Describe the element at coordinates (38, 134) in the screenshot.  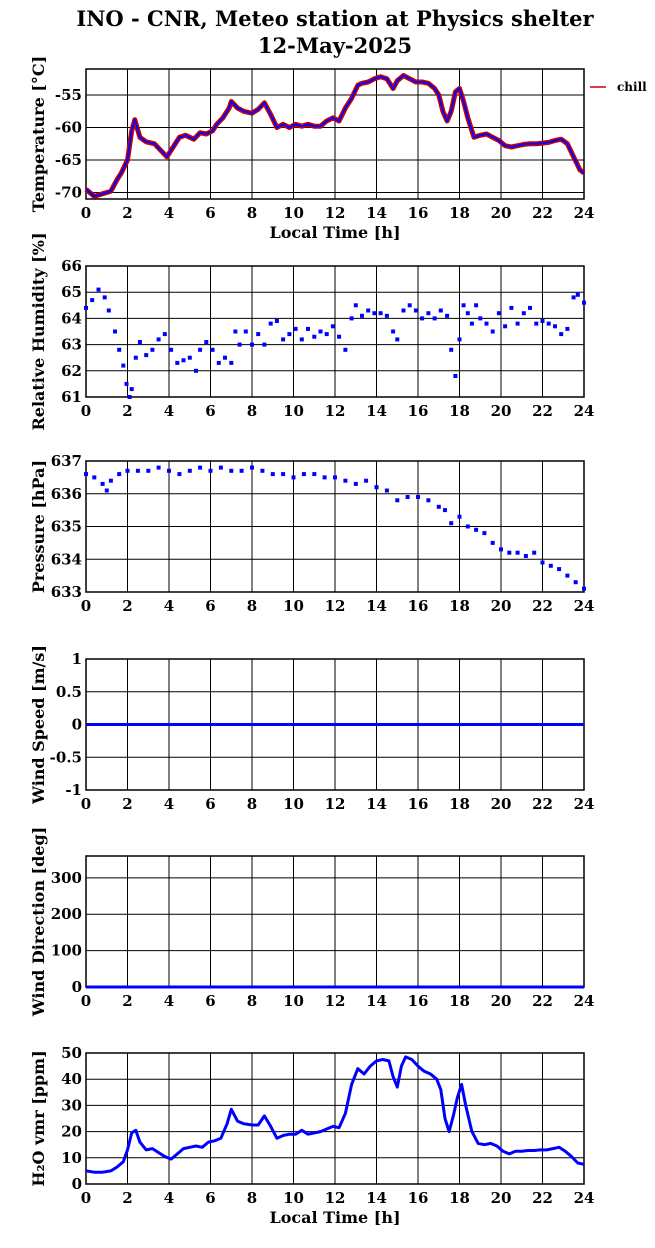
I see `y-axis-label: Temperature [°C]` at that location.